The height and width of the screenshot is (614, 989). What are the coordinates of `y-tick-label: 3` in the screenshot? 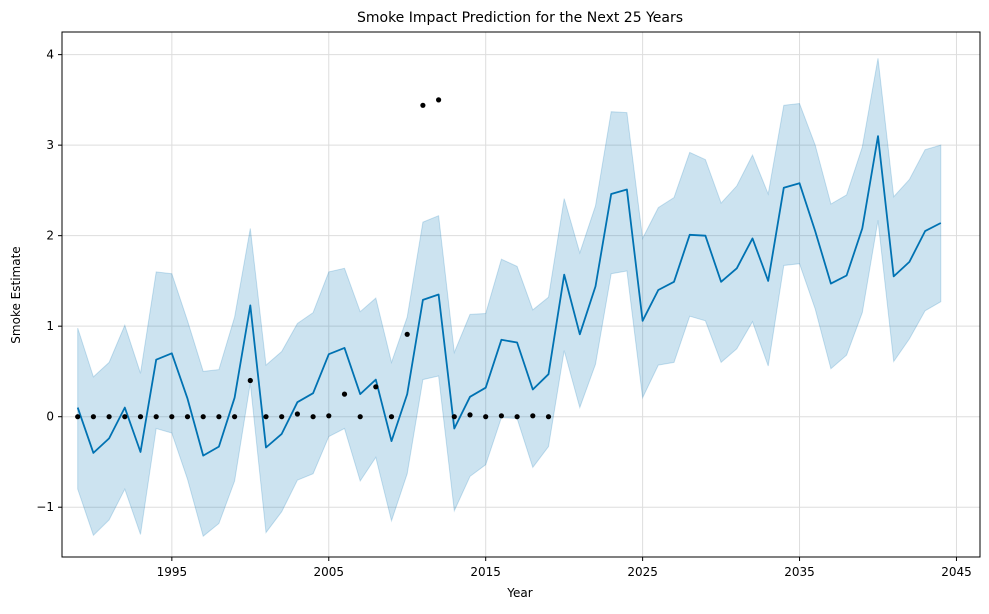 It's located at (50, 145).